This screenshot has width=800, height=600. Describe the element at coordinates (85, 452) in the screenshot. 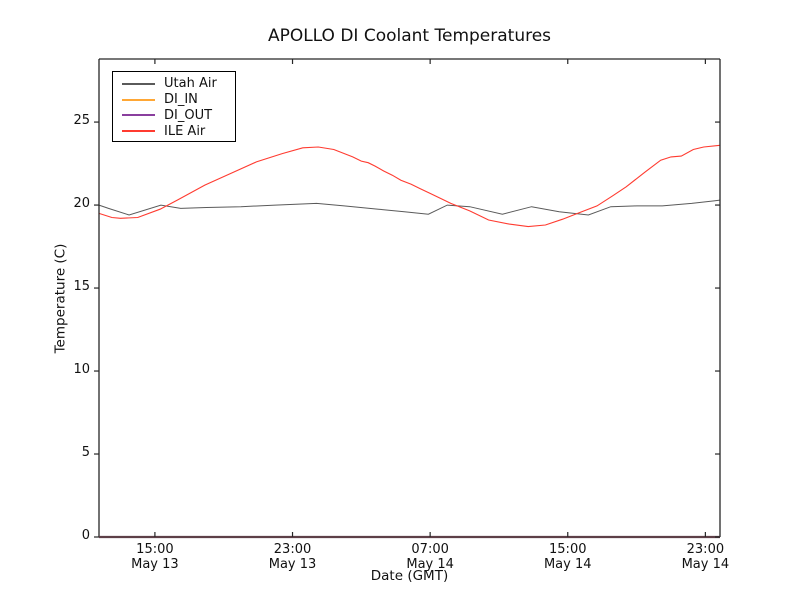

I see `y-tick-label: 5` at that location.